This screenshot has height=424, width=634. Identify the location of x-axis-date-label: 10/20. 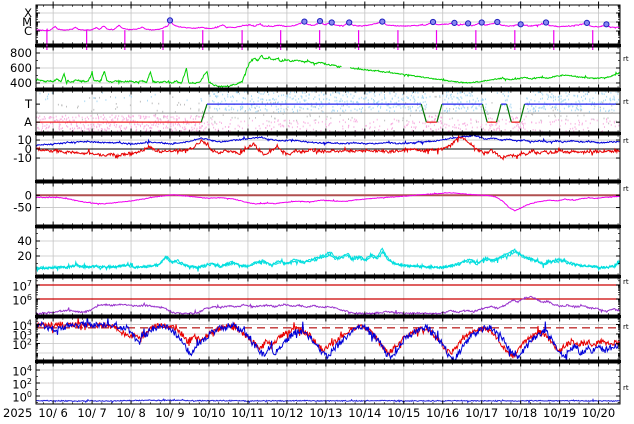
(598, 413).